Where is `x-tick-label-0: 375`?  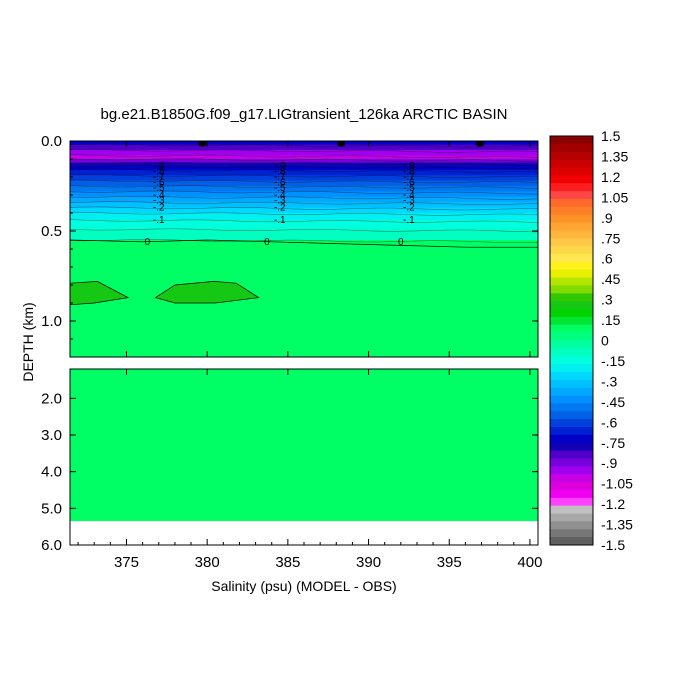 x-tick-label-0: 375 is located at coordinates (126, 562).